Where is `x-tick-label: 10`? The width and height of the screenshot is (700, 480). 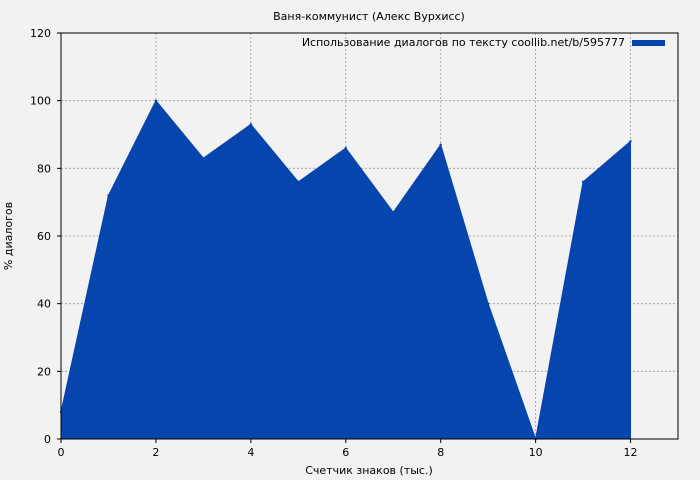
x-tick-label: 10 is located at coordinates (536, 452).